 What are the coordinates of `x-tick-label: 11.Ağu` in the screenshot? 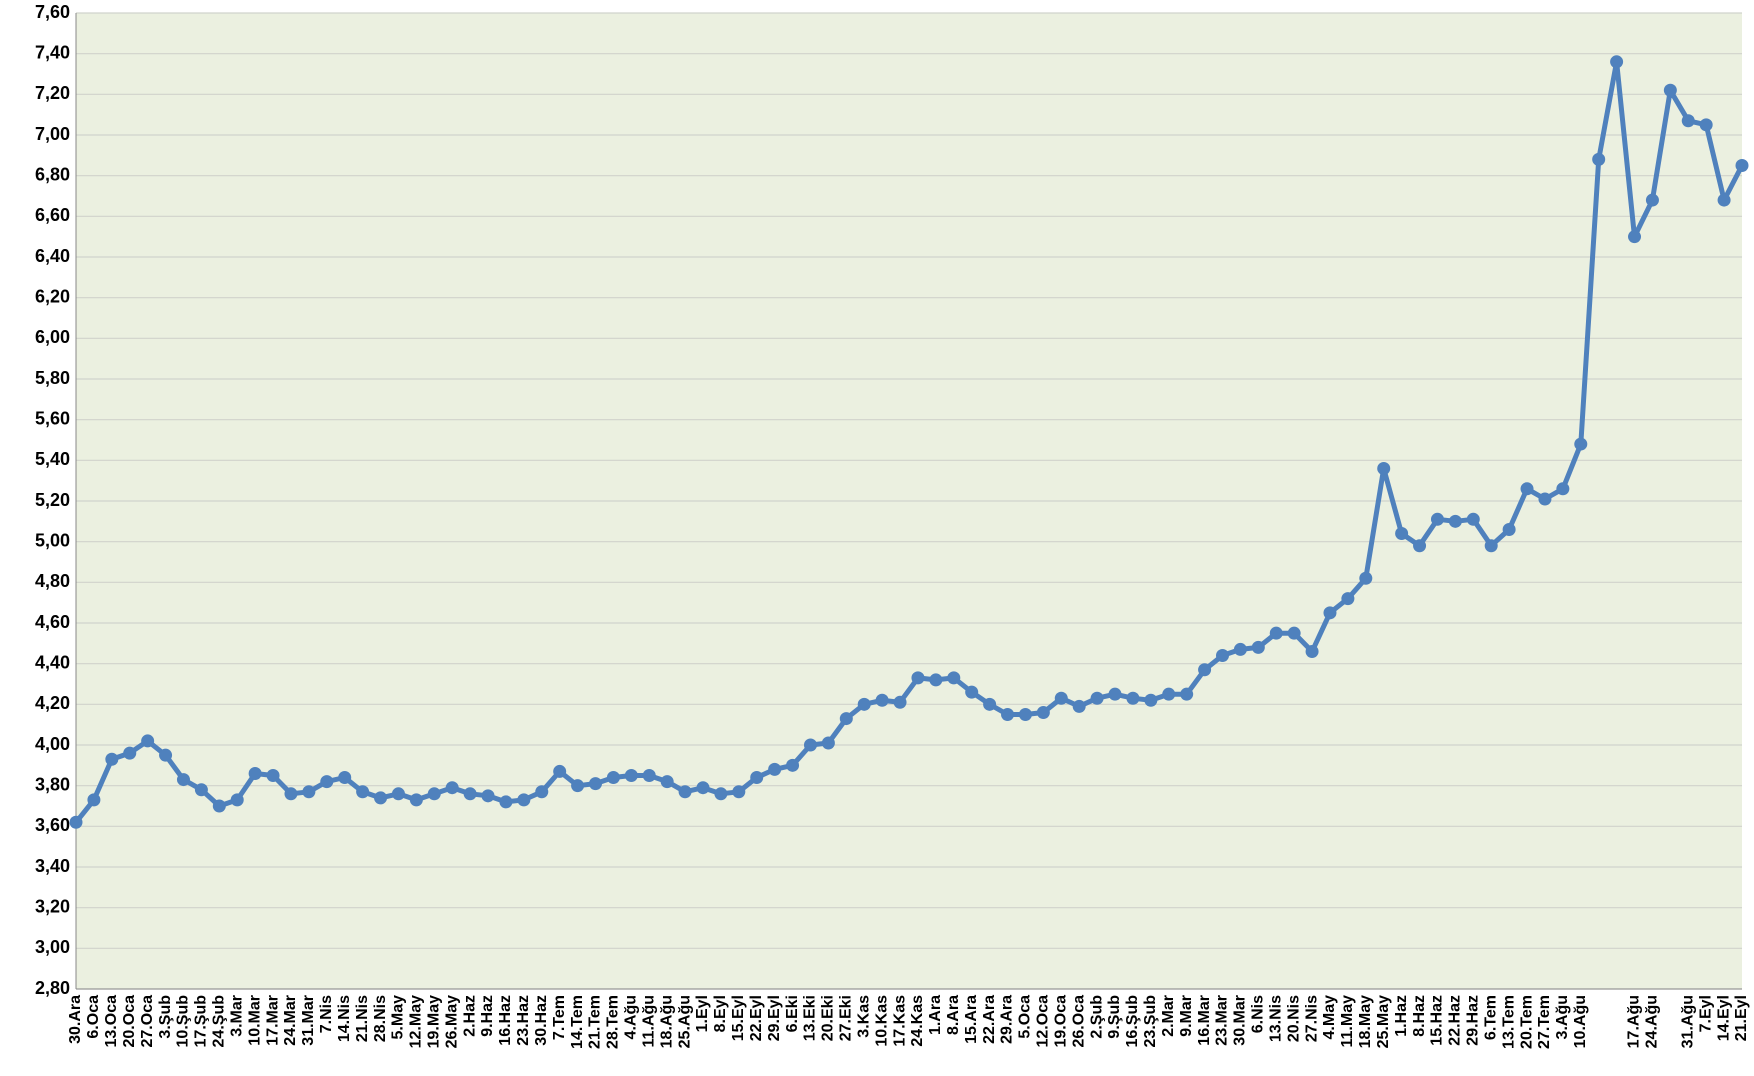 It's located at (648, 1021).